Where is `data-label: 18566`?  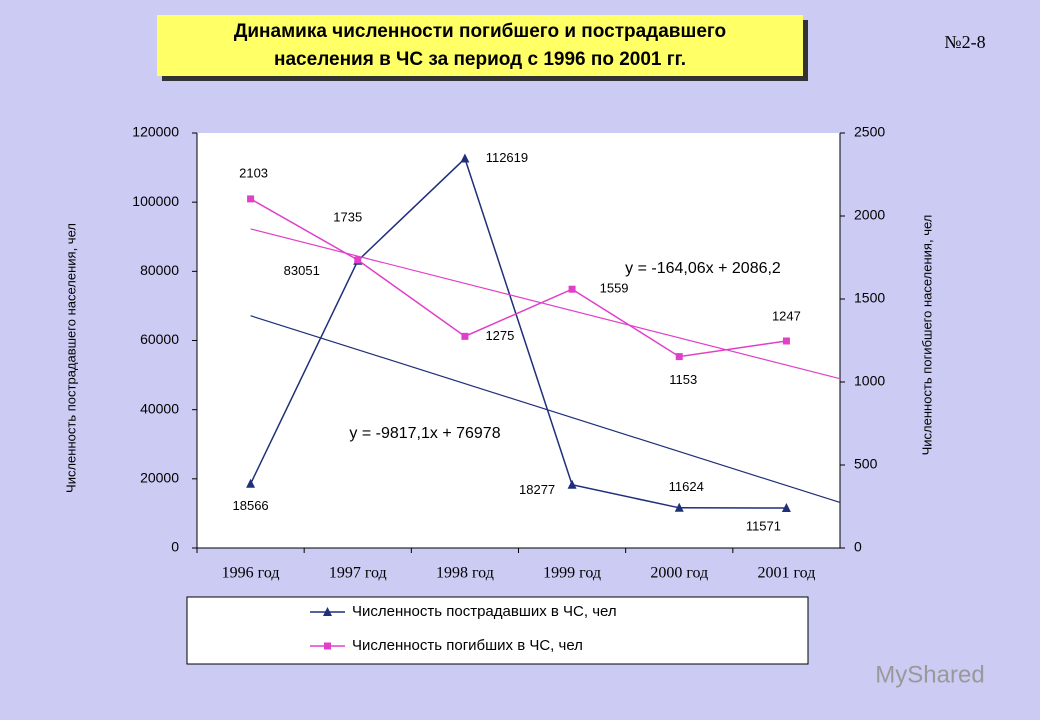 data-label: 18566 is located at coordinates (251, 505).